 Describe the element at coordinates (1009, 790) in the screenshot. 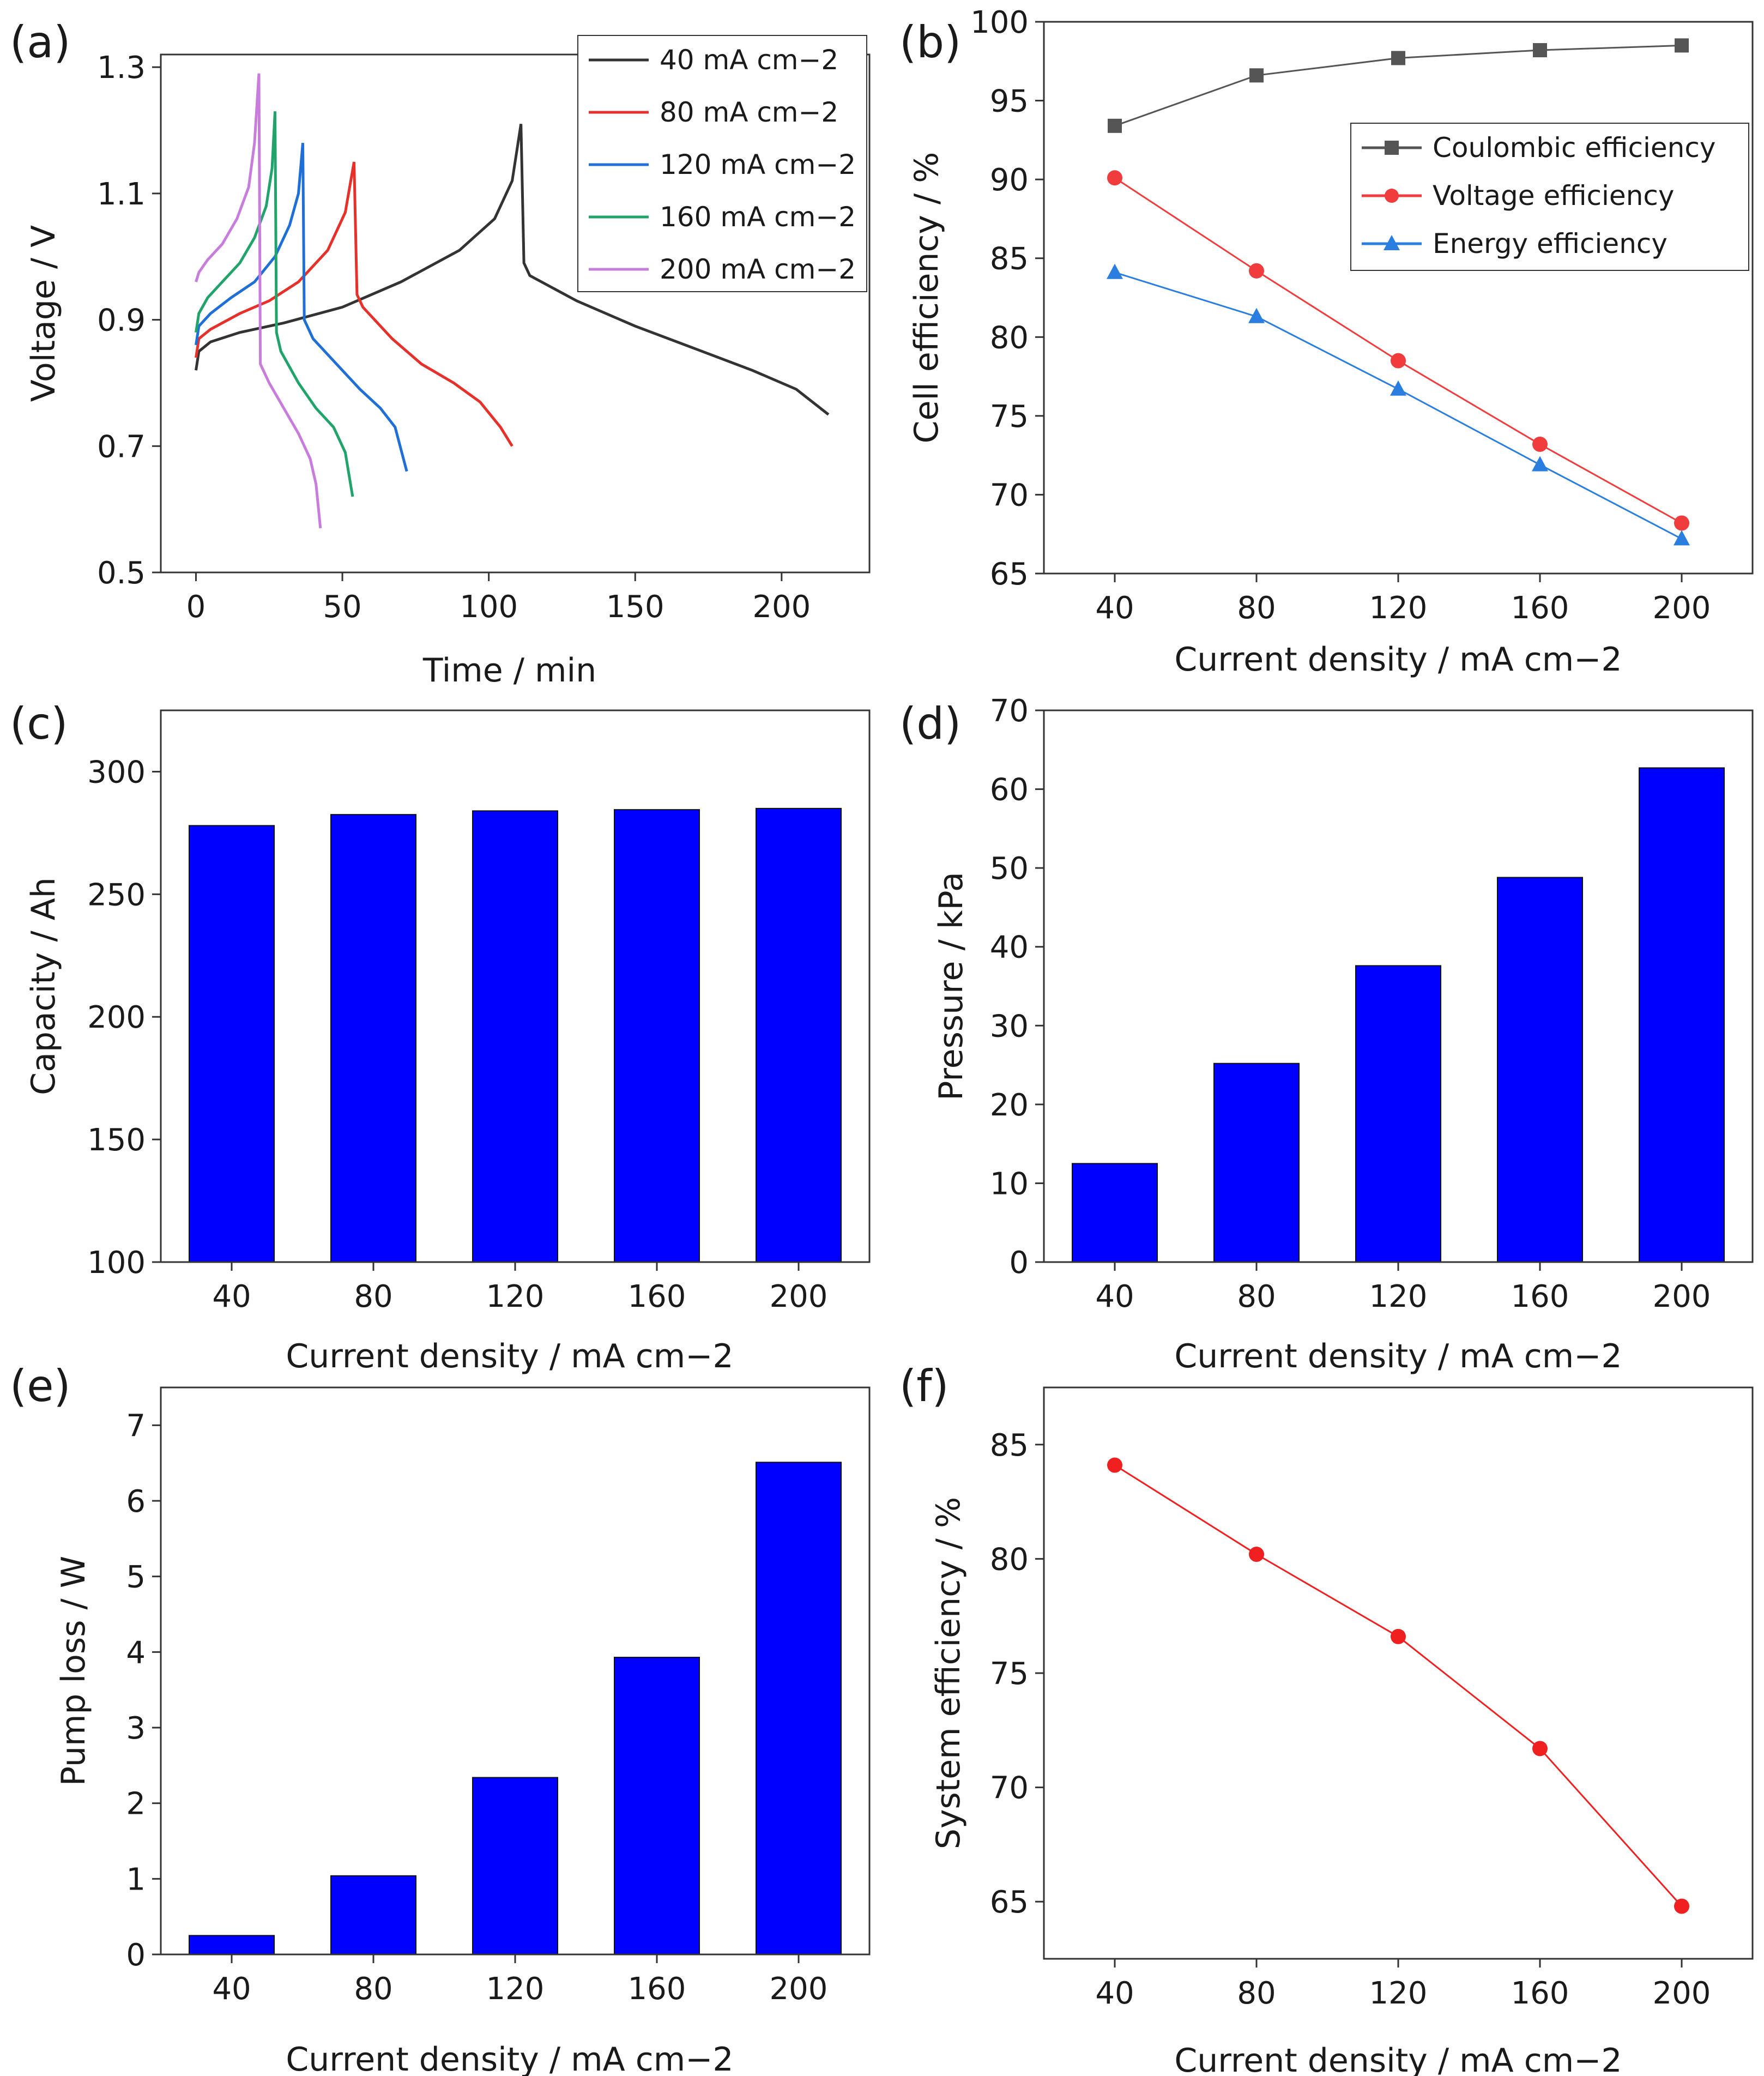

I see `panel-d-ytick-label-60: 60` at that location.